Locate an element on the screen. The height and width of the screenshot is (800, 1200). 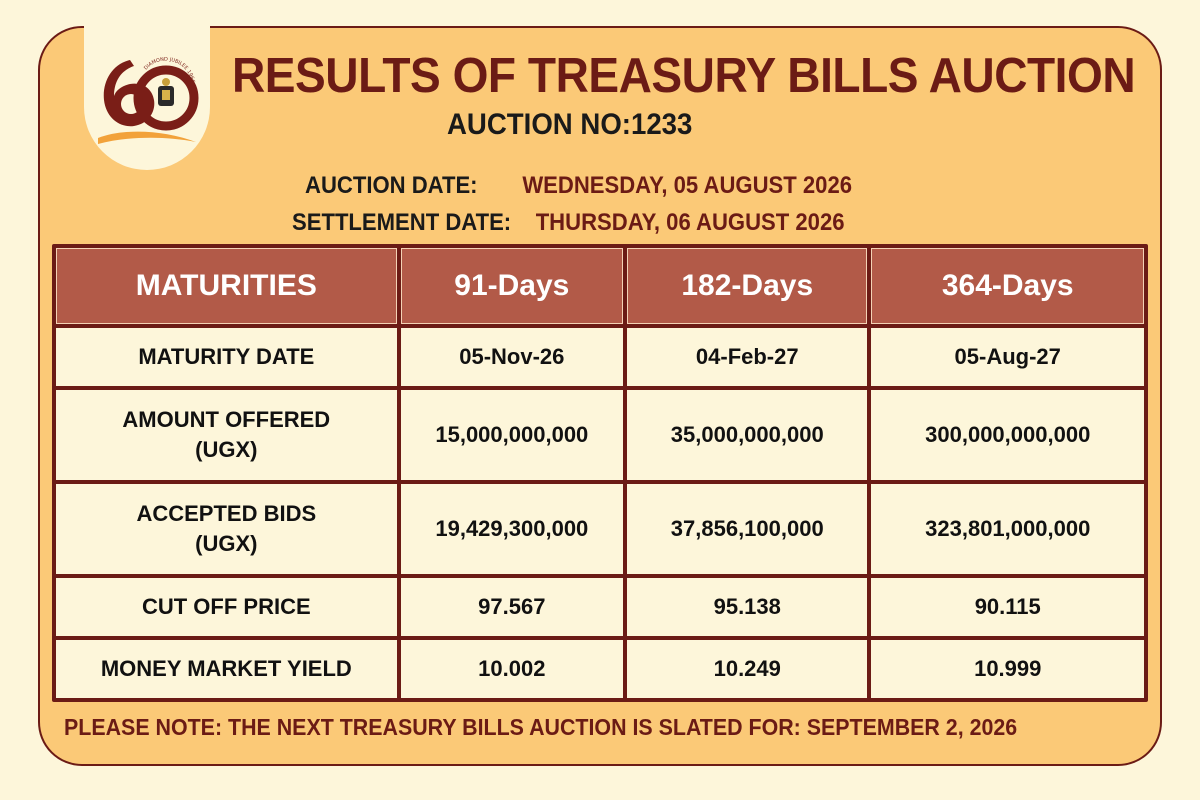
row-label-maturity-date: MATURITY DATE is located at coordinates (226, 357).